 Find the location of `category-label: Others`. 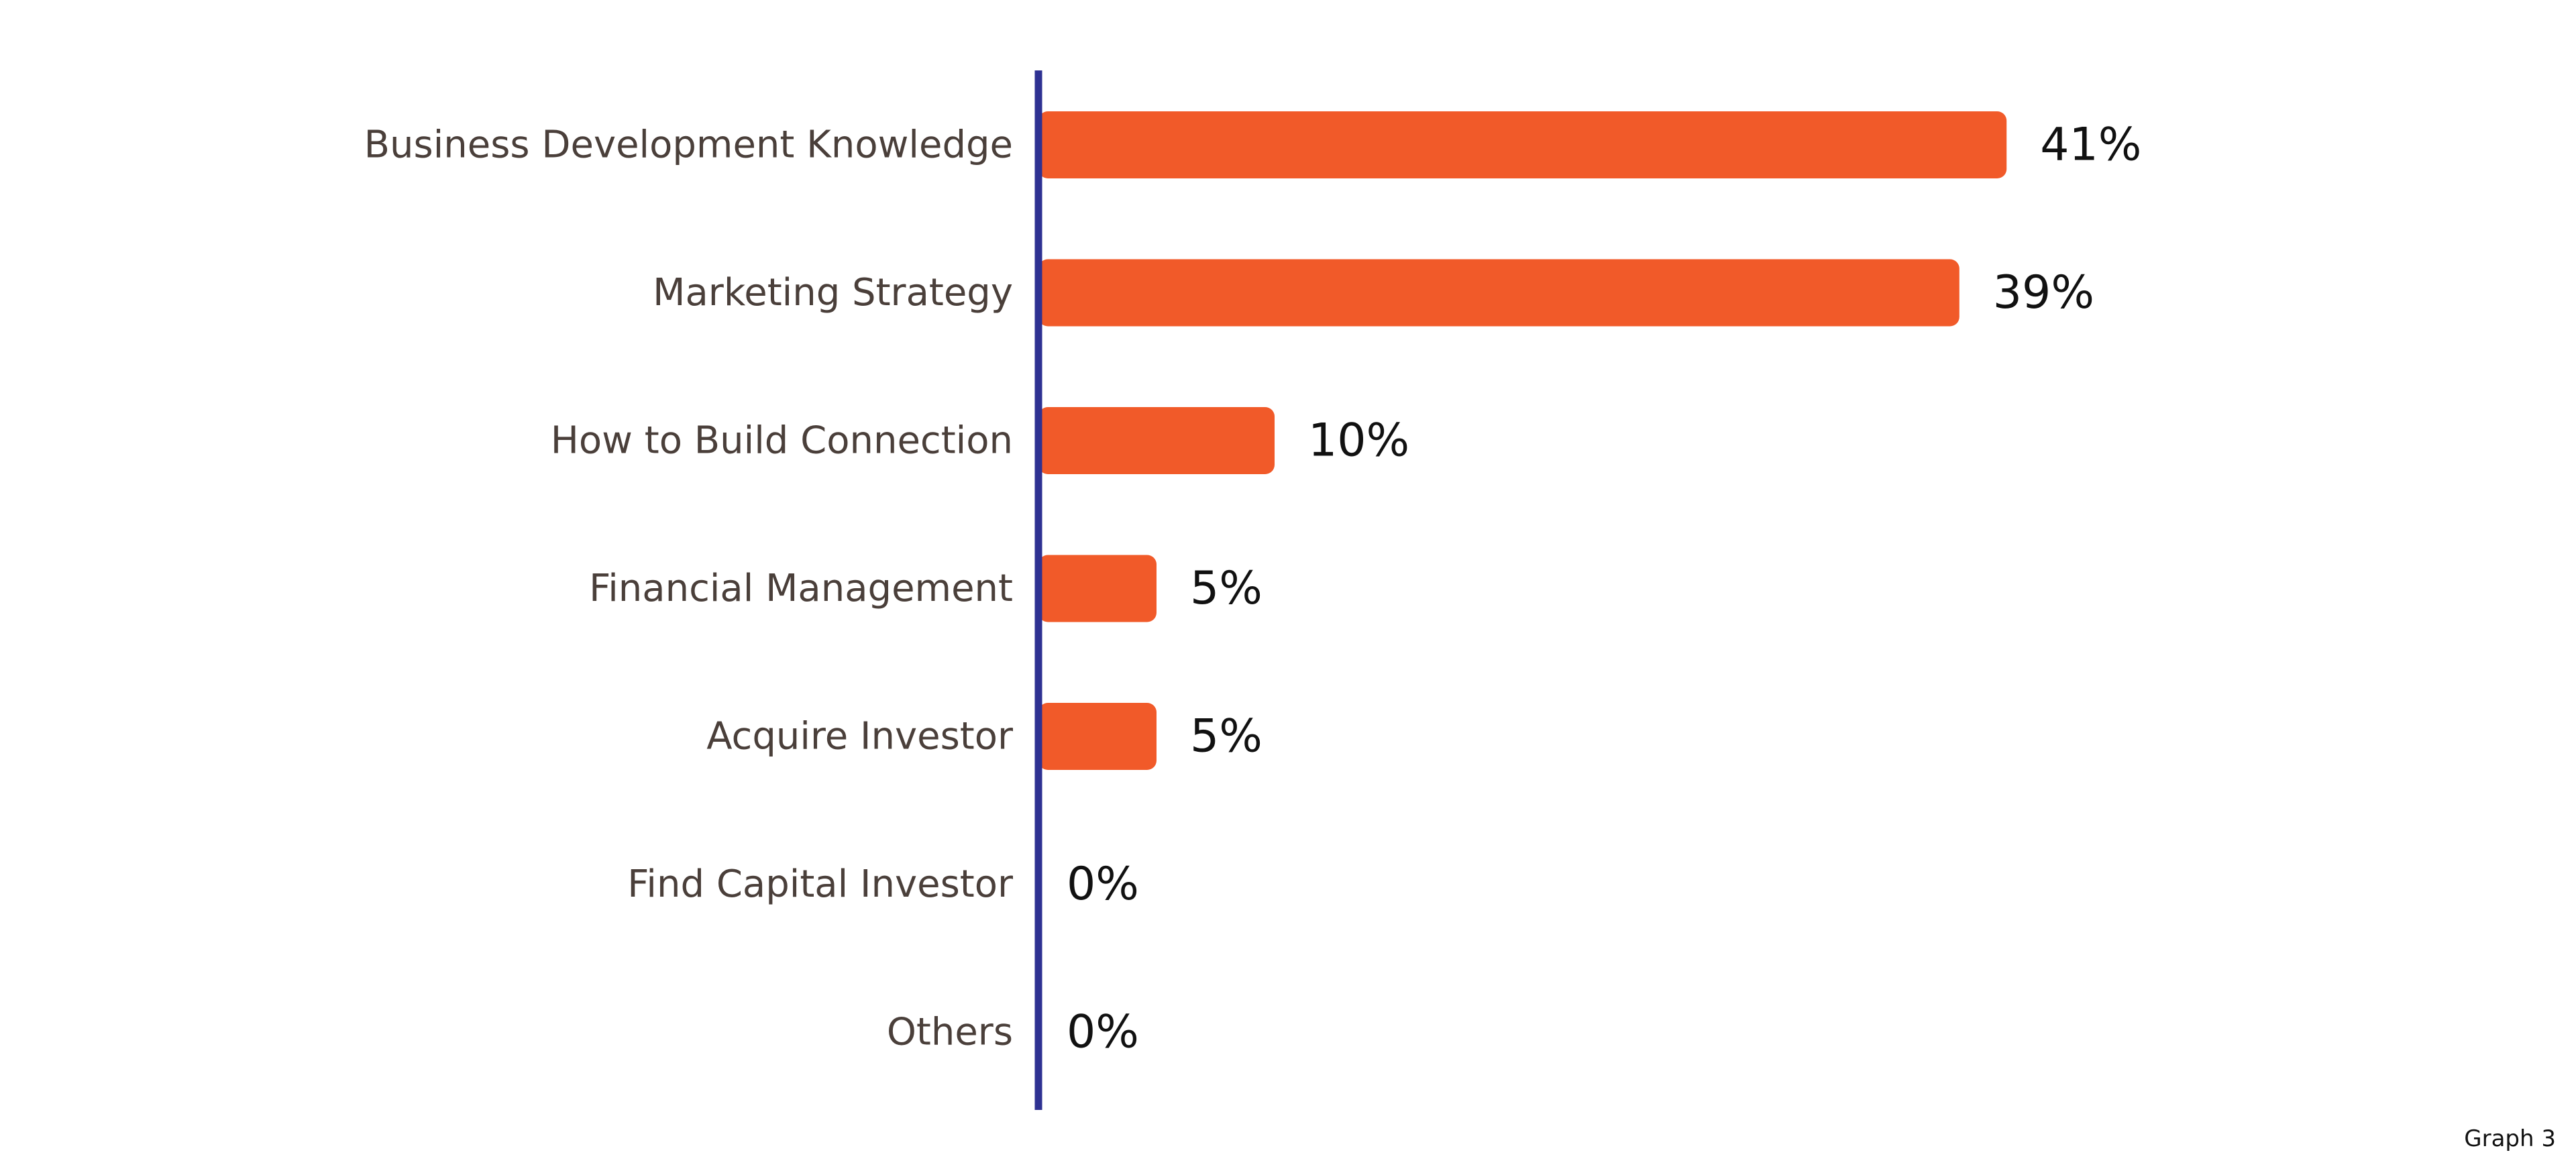

category-label: Others is located at coordinates (950, 1032).